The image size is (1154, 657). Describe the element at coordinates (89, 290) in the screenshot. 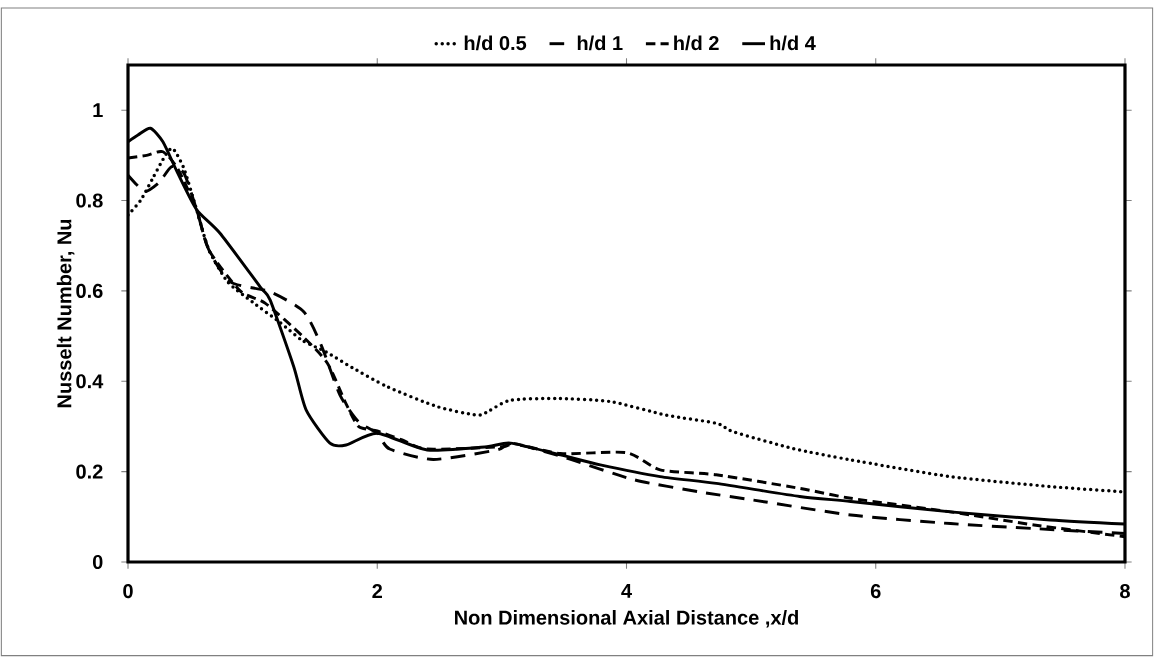

I see `y-tick-label: 0.6` at that location.